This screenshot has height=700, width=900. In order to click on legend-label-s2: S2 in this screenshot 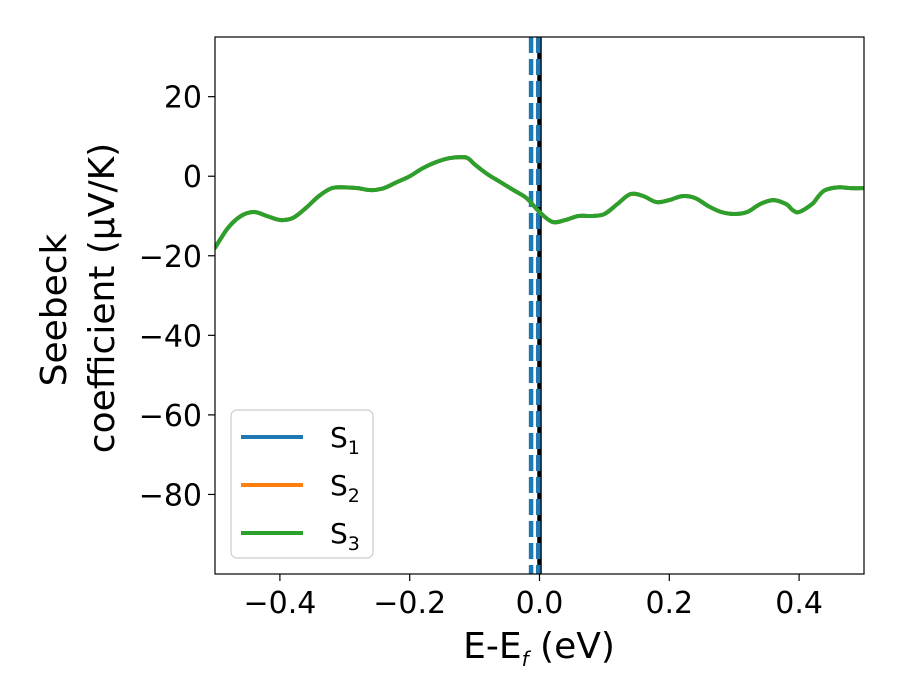, I will do `click(345, 488)`.